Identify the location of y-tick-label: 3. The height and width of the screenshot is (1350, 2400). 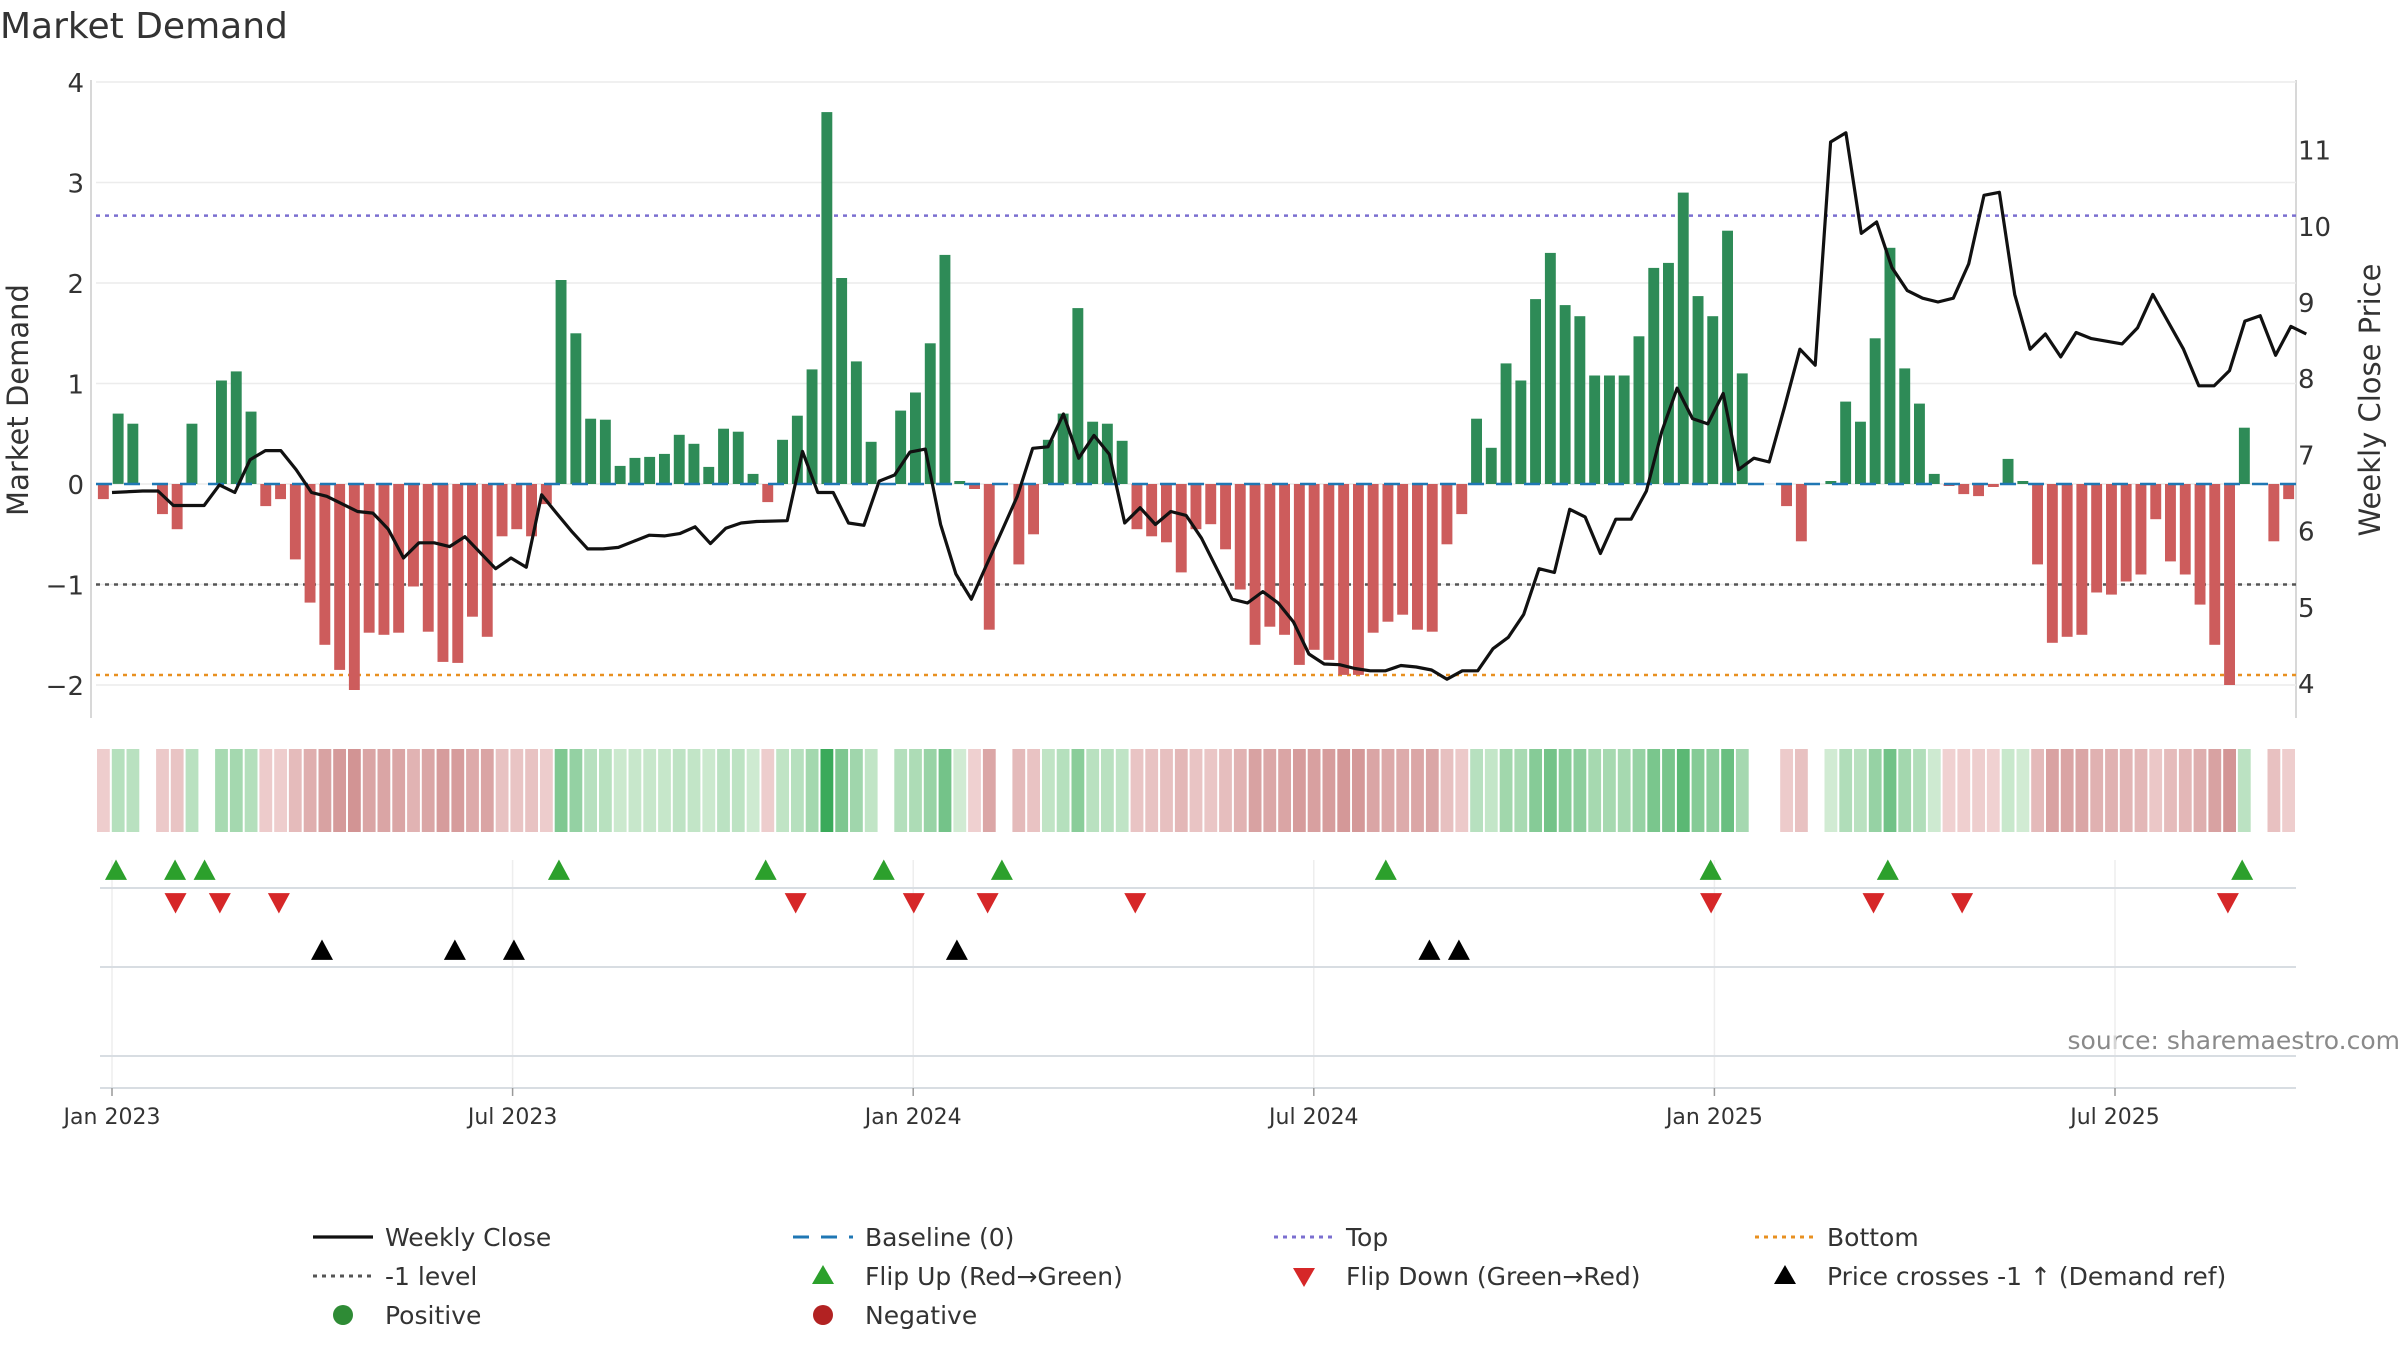
(75, 185).